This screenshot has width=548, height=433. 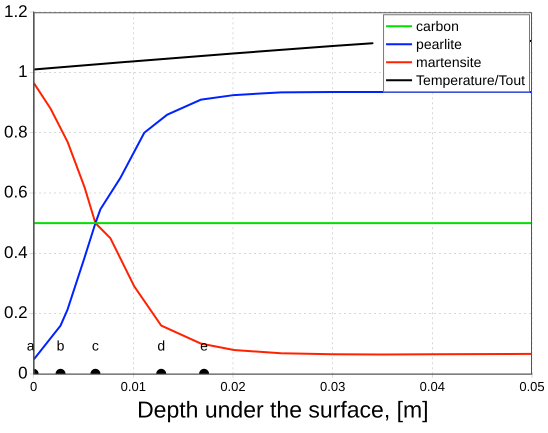 I want to click on y-tick-label: 0.6, so click(x=16, y=192).